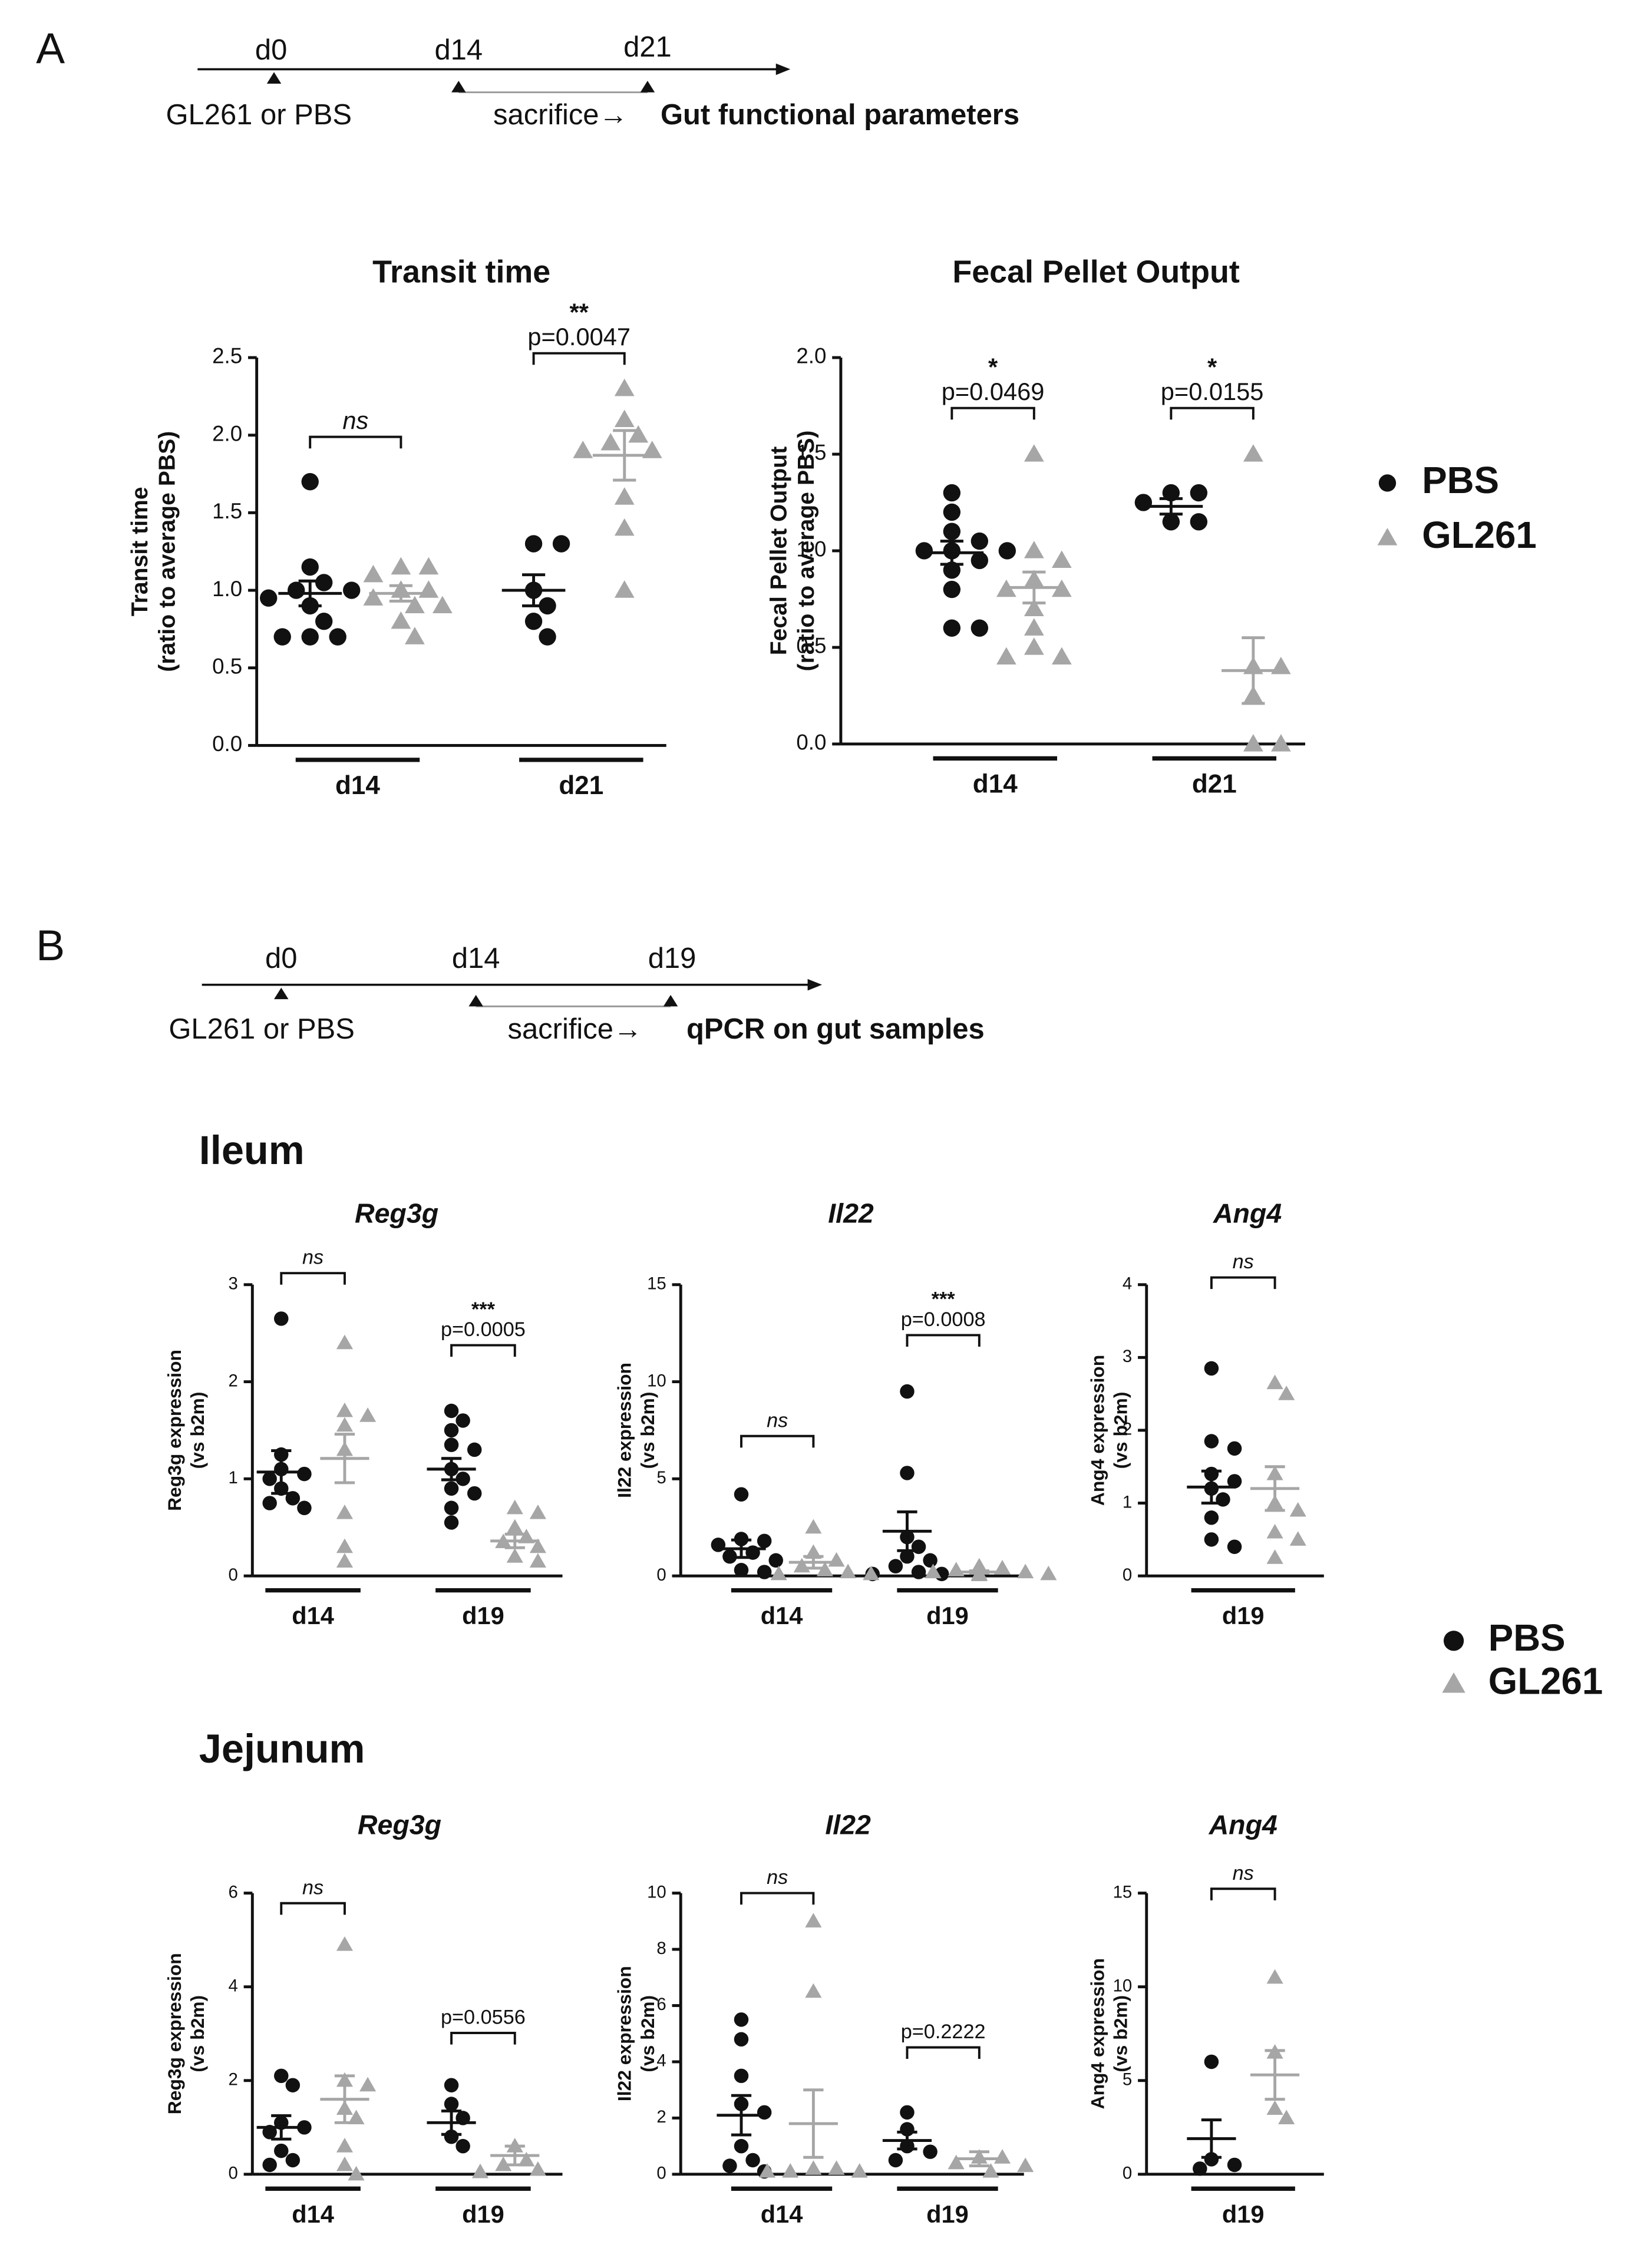 Image resolution: width=1634 pixels, height=2268 pixels. What do you see at coordinates (661, 2117) in the screenshot?
I see `y-tick-label: 2` at bounding box center [661, 2117].